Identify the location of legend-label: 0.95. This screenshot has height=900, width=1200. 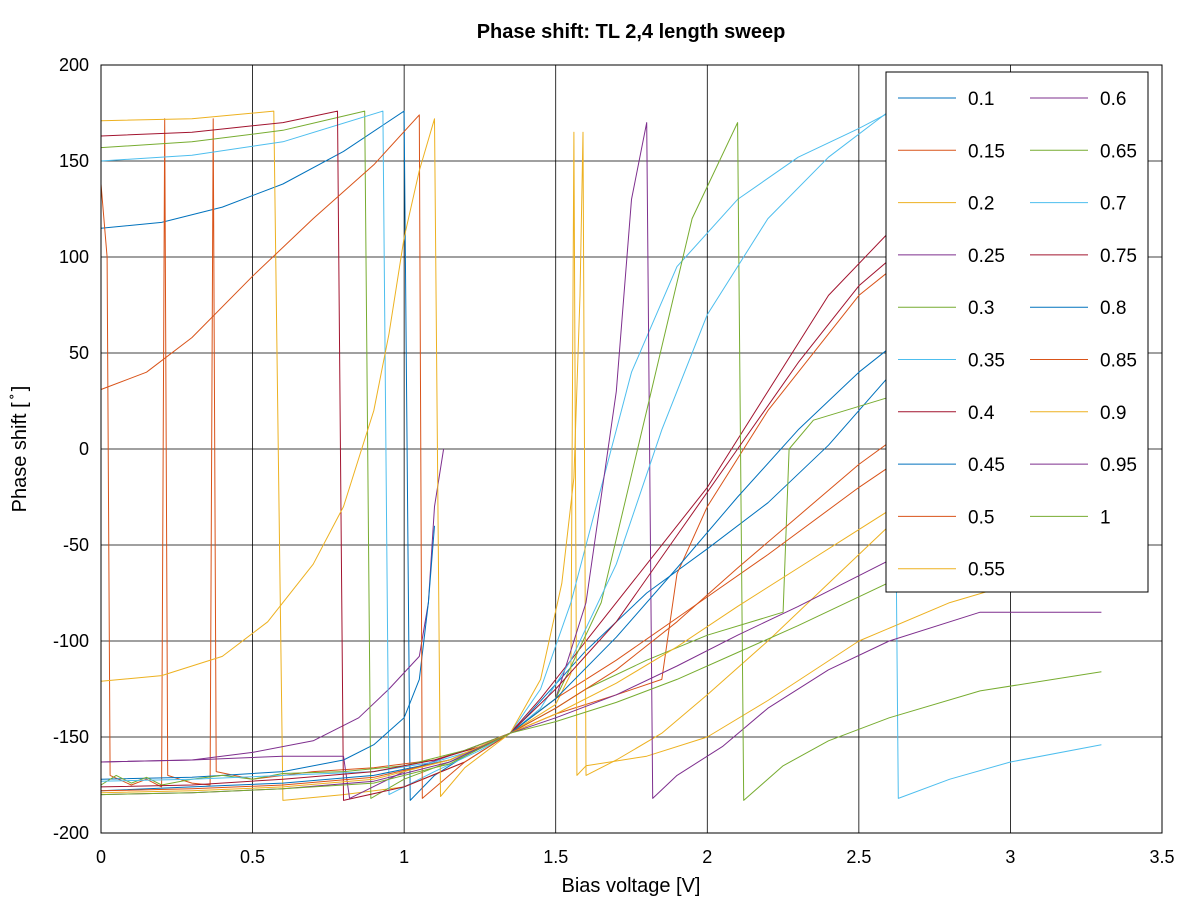
(1118, 465).